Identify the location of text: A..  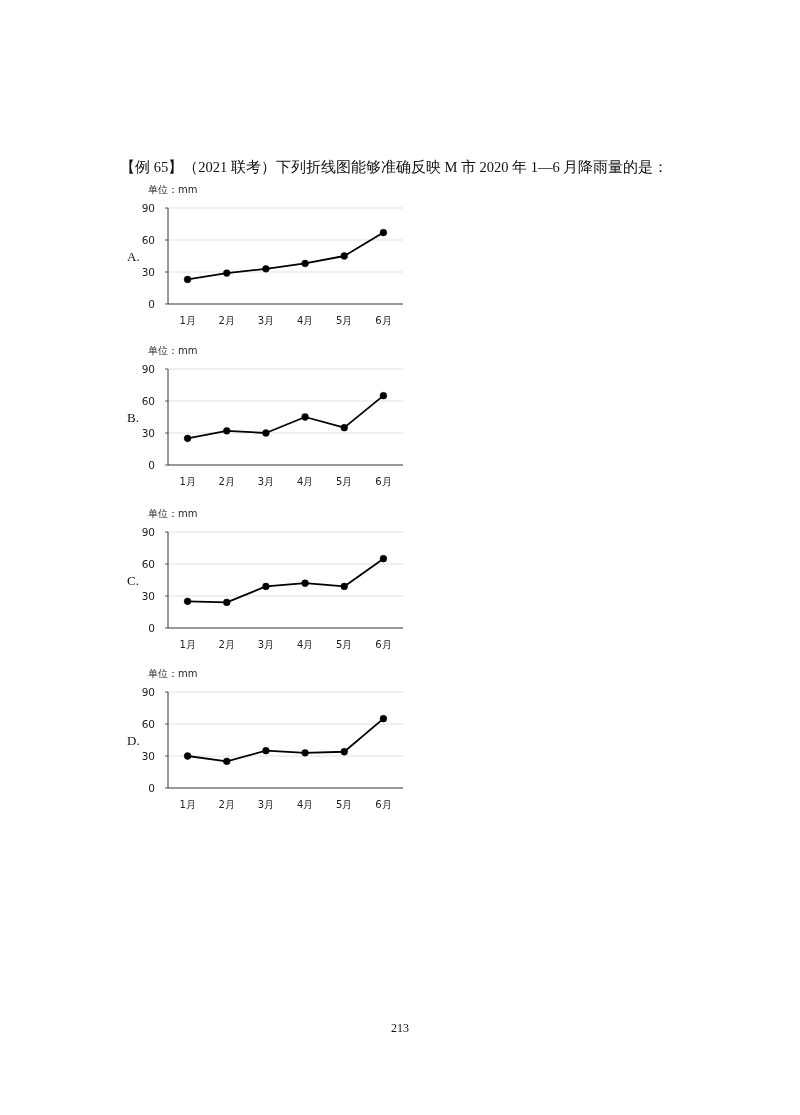
(133, 256).